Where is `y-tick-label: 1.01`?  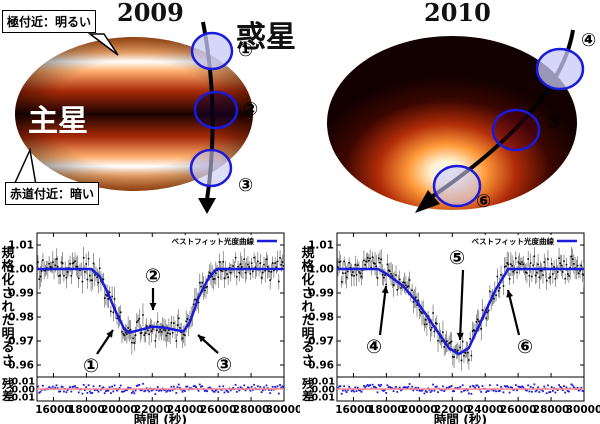 y-tick-label: 1.01 is located at coordinates (21, 246).